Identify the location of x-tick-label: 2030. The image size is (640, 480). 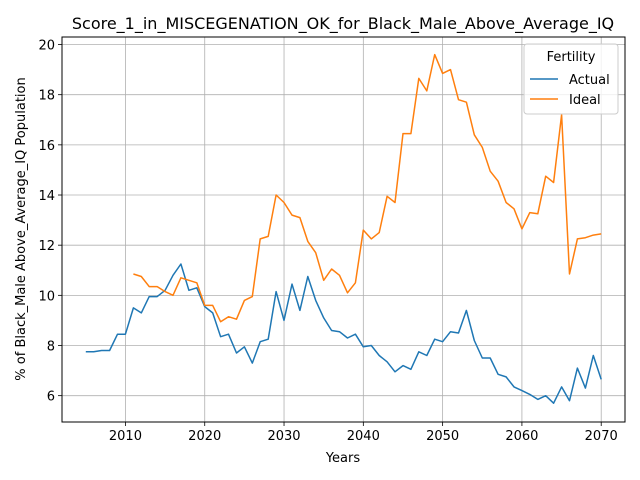
(283, 436).